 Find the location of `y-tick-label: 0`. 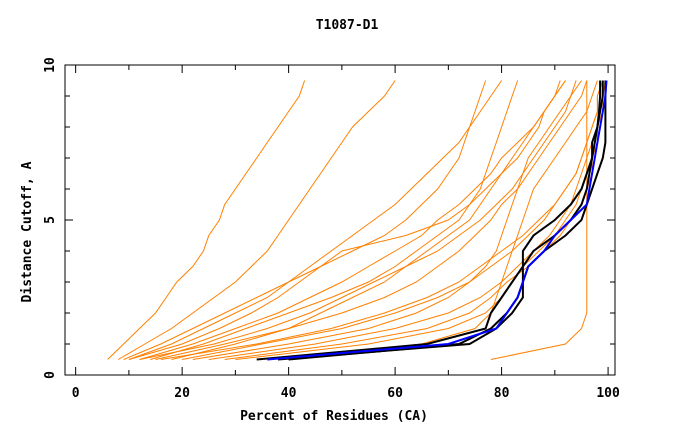

y-tick-label: 0 is located at coordinates (50, 375).